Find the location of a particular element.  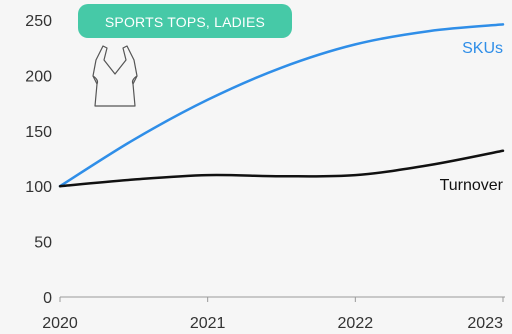

y-tick-label: 150 is located at coordinates (38, 132).